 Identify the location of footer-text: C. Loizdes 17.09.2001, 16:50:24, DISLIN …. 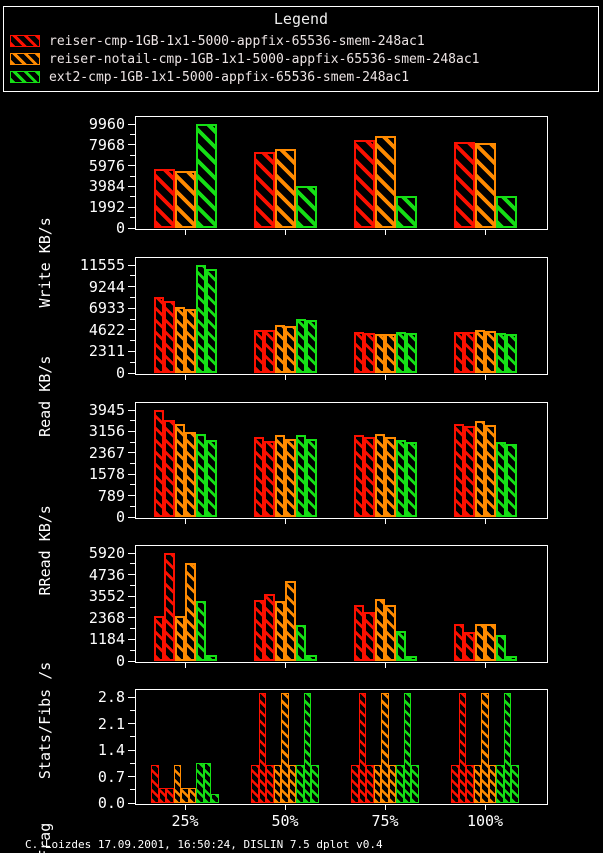
(204, 844).